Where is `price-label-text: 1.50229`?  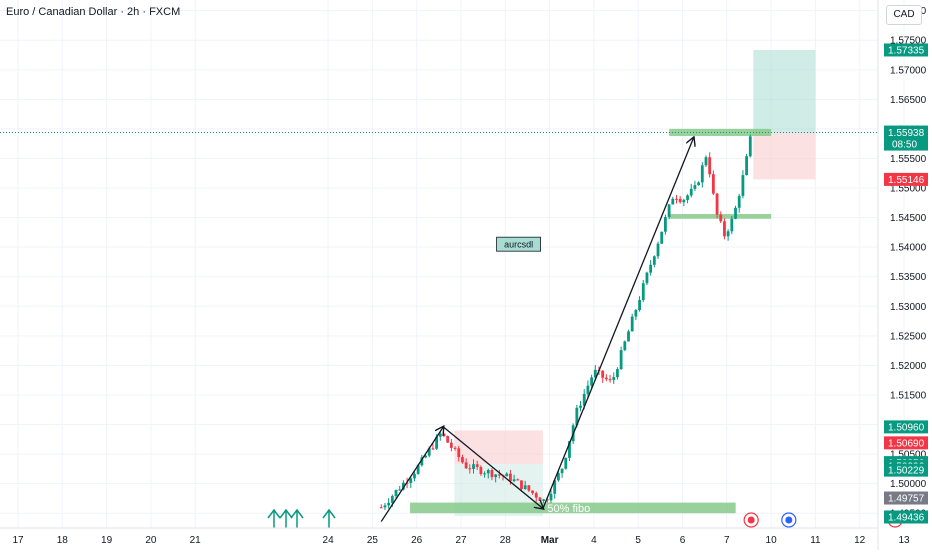 price-label-text: 1.50229 is located at coordinates (906, 471).